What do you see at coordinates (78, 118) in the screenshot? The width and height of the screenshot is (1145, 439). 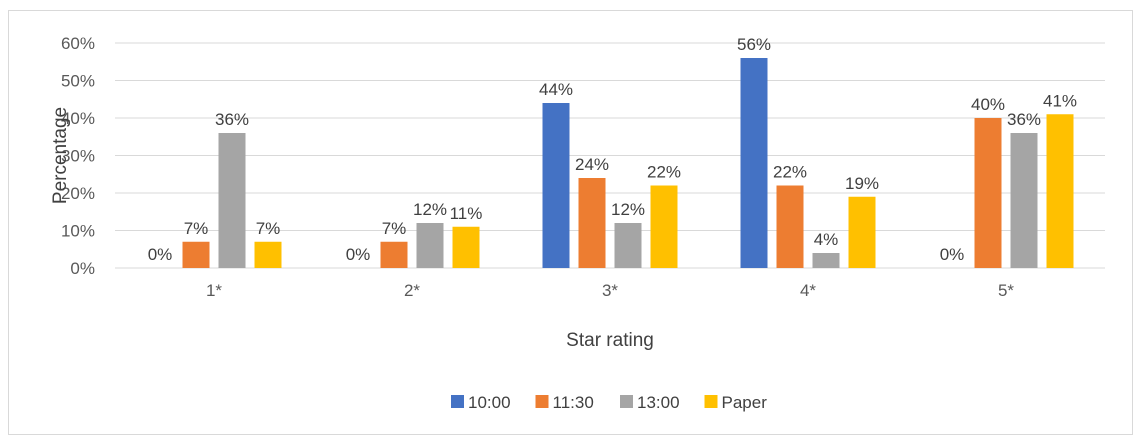 I see `y-tick-label: 40%` at bounding box center [78, 118].